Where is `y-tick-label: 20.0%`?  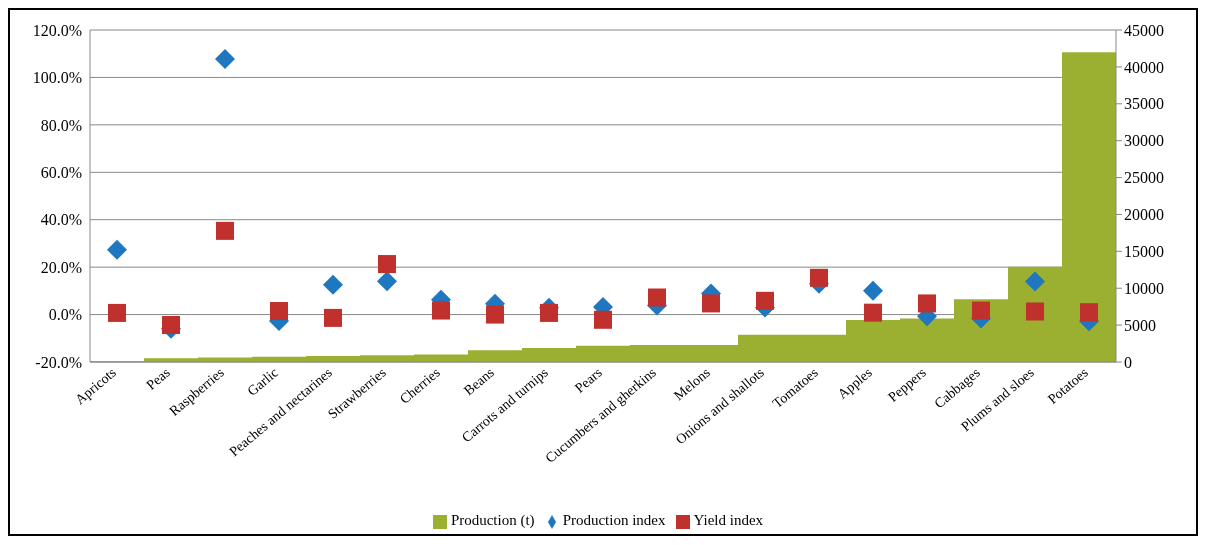 y-tick-label: 20.0% is located at coordinates (61, 267).